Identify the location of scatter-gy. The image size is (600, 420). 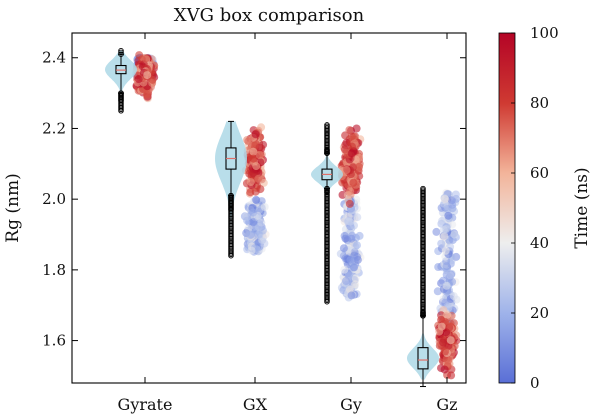
(350, 213).